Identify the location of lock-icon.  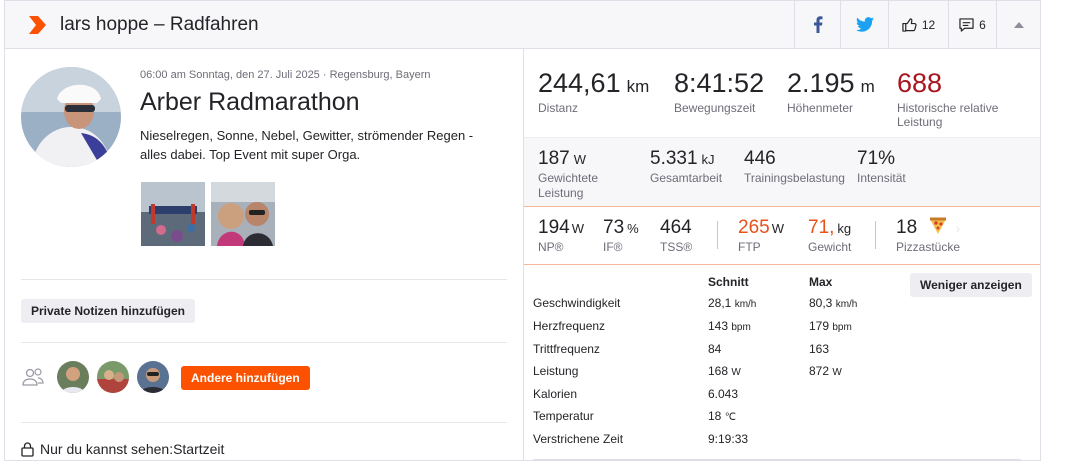
(27, 449).